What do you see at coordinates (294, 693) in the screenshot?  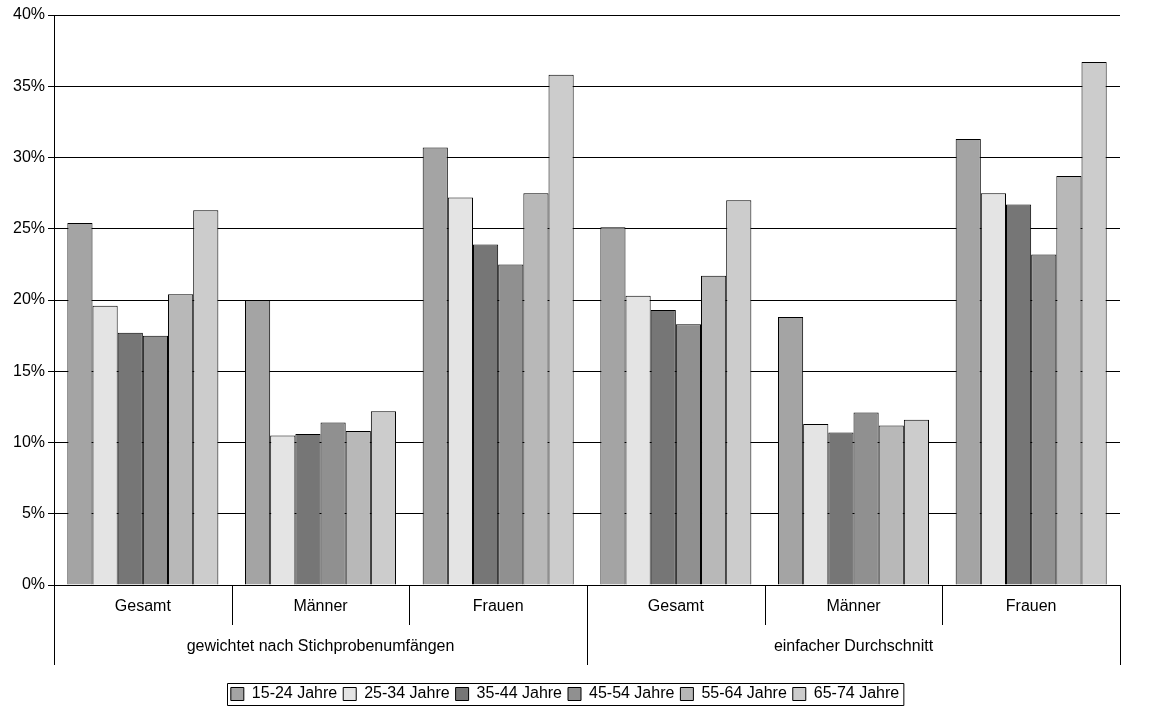 I see `legend-label: 15-24 Jahre` at bounding box center [294, 693].